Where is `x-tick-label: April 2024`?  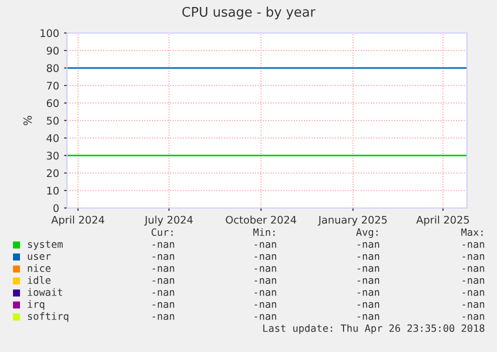 x-tick-label: April 2024 is located at coordinates (77, 221).